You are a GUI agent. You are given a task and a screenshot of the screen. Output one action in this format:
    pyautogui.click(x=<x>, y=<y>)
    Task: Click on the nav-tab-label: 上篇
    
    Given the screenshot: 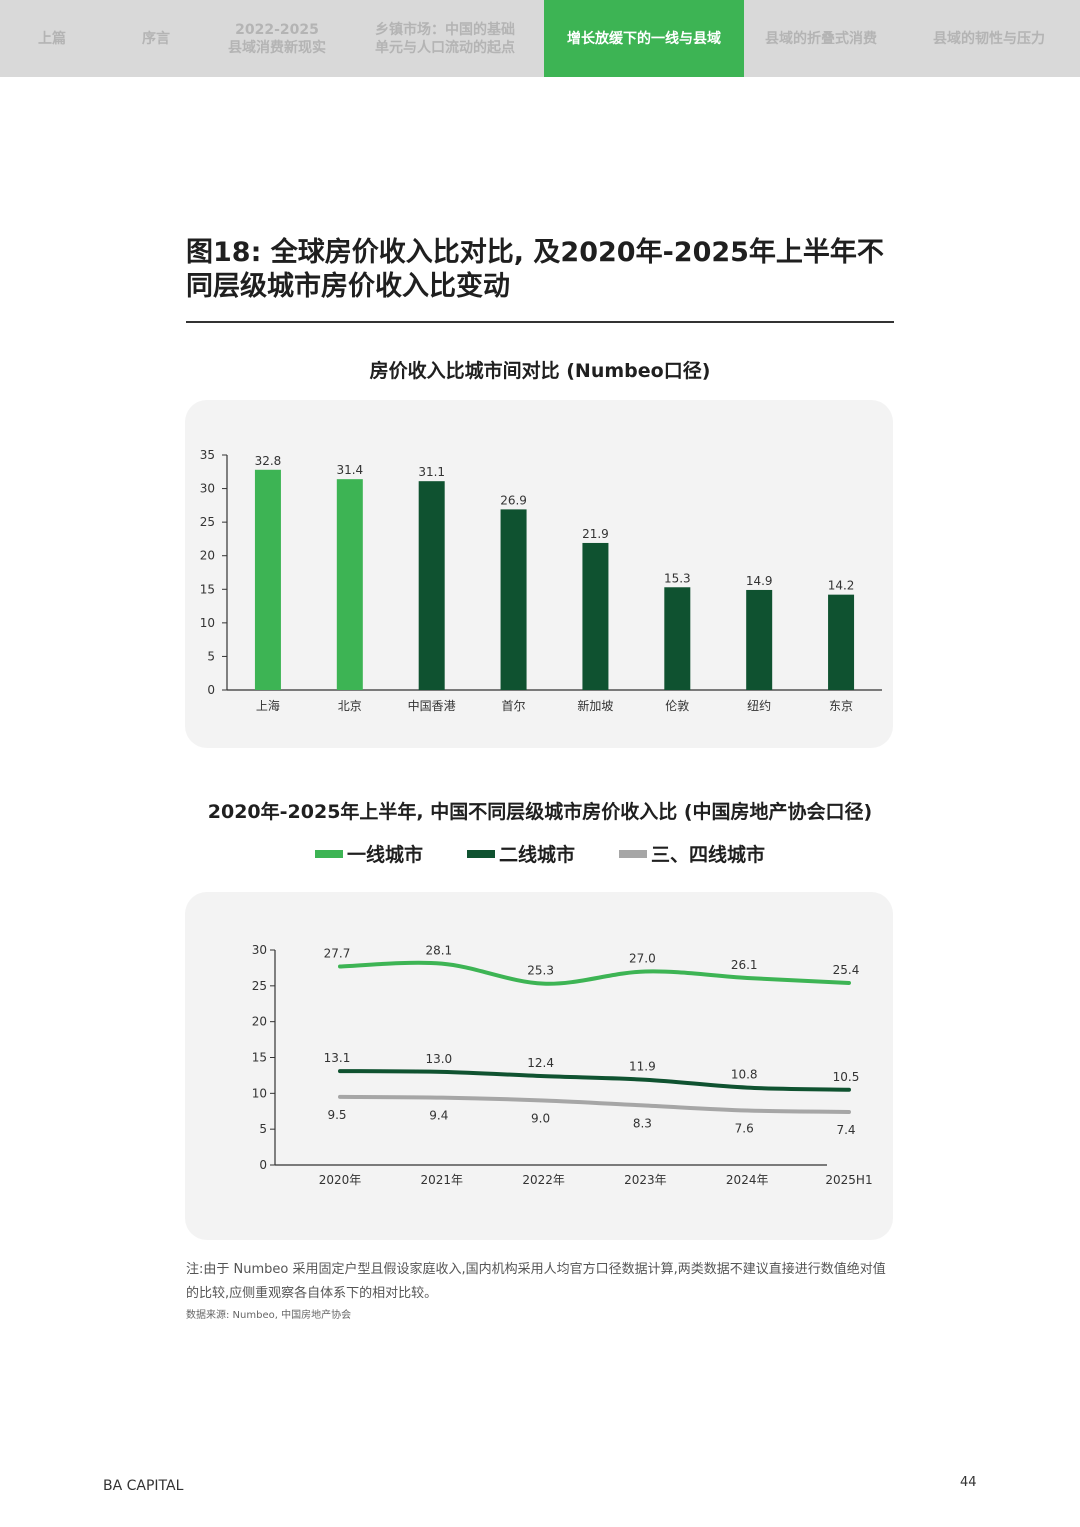 What is the action you would take?
    pyautogui.click(x=52, y=38)
    